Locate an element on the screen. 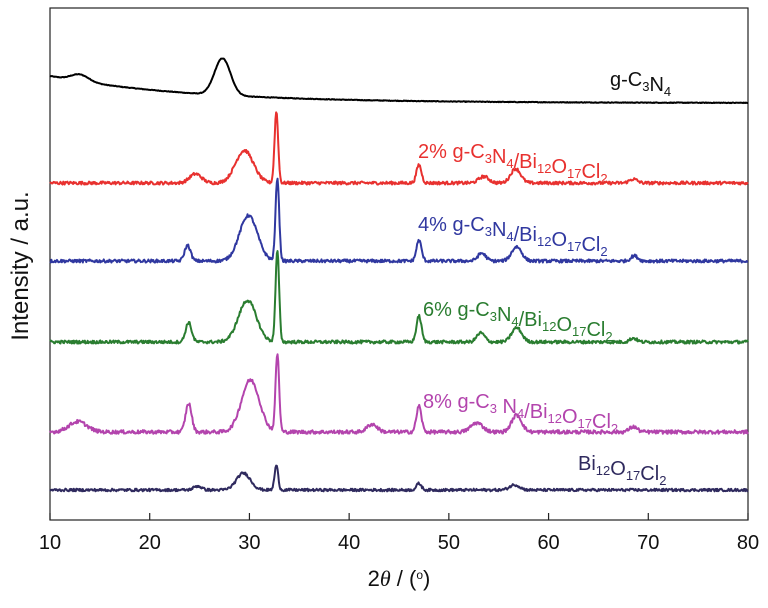 The width and height of the screenshot is (768, 608). series-label-4: 8% g-C3 N4/Bi12O17Cl2 is located at coordinates (520, 413).